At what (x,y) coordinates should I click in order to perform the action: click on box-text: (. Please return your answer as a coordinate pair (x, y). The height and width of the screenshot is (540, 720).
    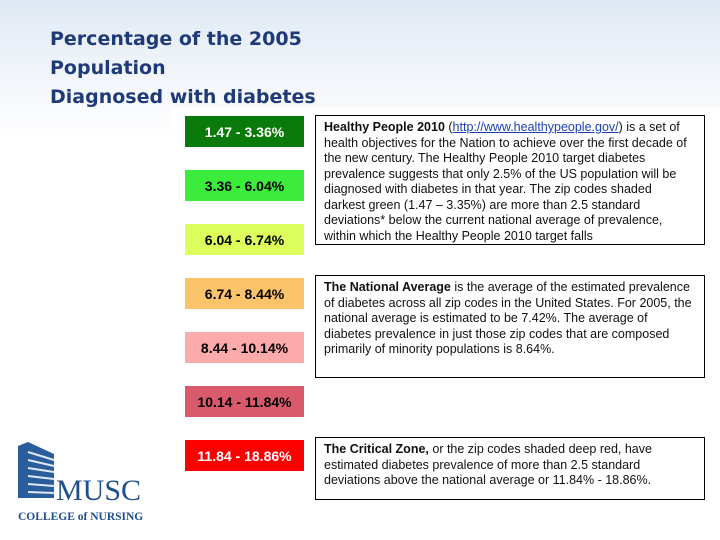
    Looking at the image, I should click on (448, 127).